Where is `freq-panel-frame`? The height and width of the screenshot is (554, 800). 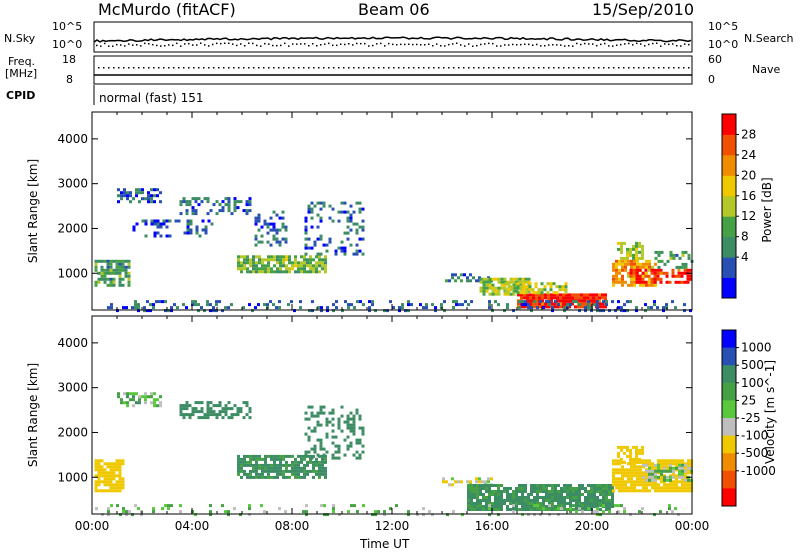
freq-panel-frame is located at coordinates (393, 70).